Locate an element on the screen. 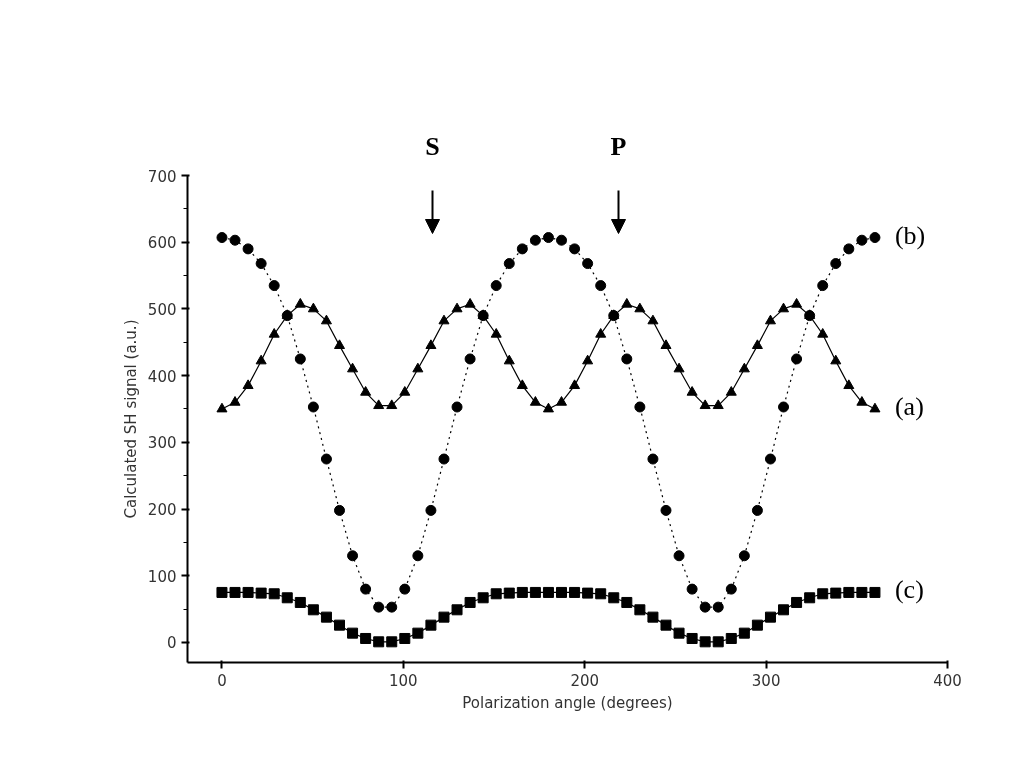  y-axis-title: Calculated SH signal (a.u.) is located at coordinates (130, 419).